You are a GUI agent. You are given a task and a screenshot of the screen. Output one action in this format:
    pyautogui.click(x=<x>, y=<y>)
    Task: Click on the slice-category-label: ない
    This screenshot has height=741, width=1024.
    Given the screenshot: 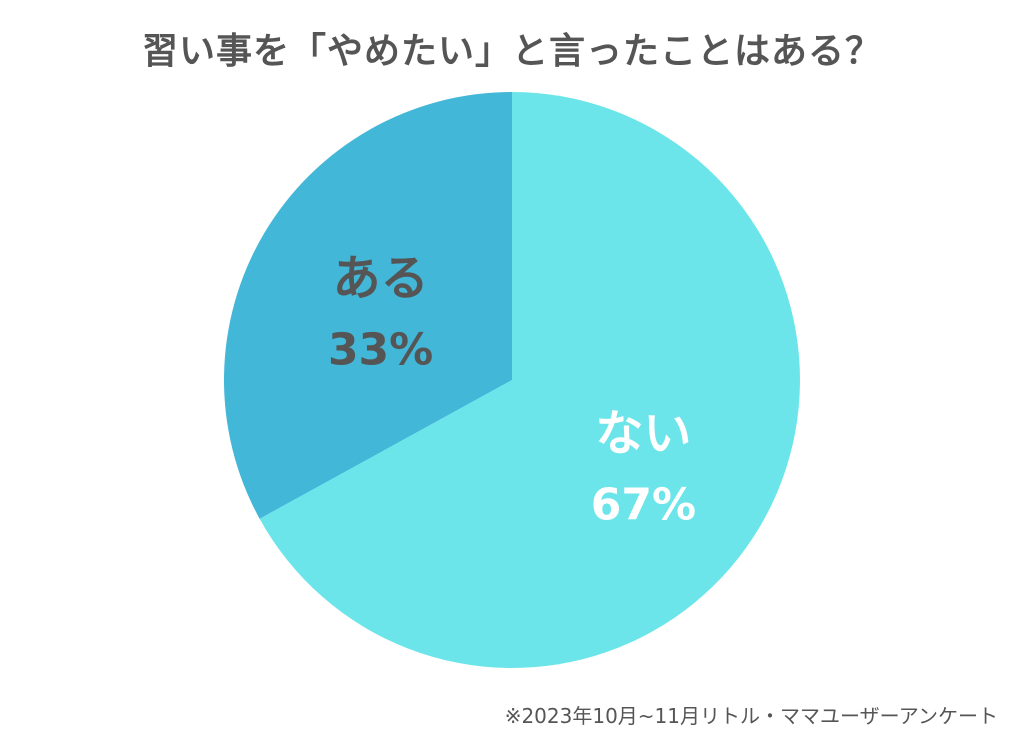 What is the action you would take?
    pyautogui.click(x=643, y=434)
    